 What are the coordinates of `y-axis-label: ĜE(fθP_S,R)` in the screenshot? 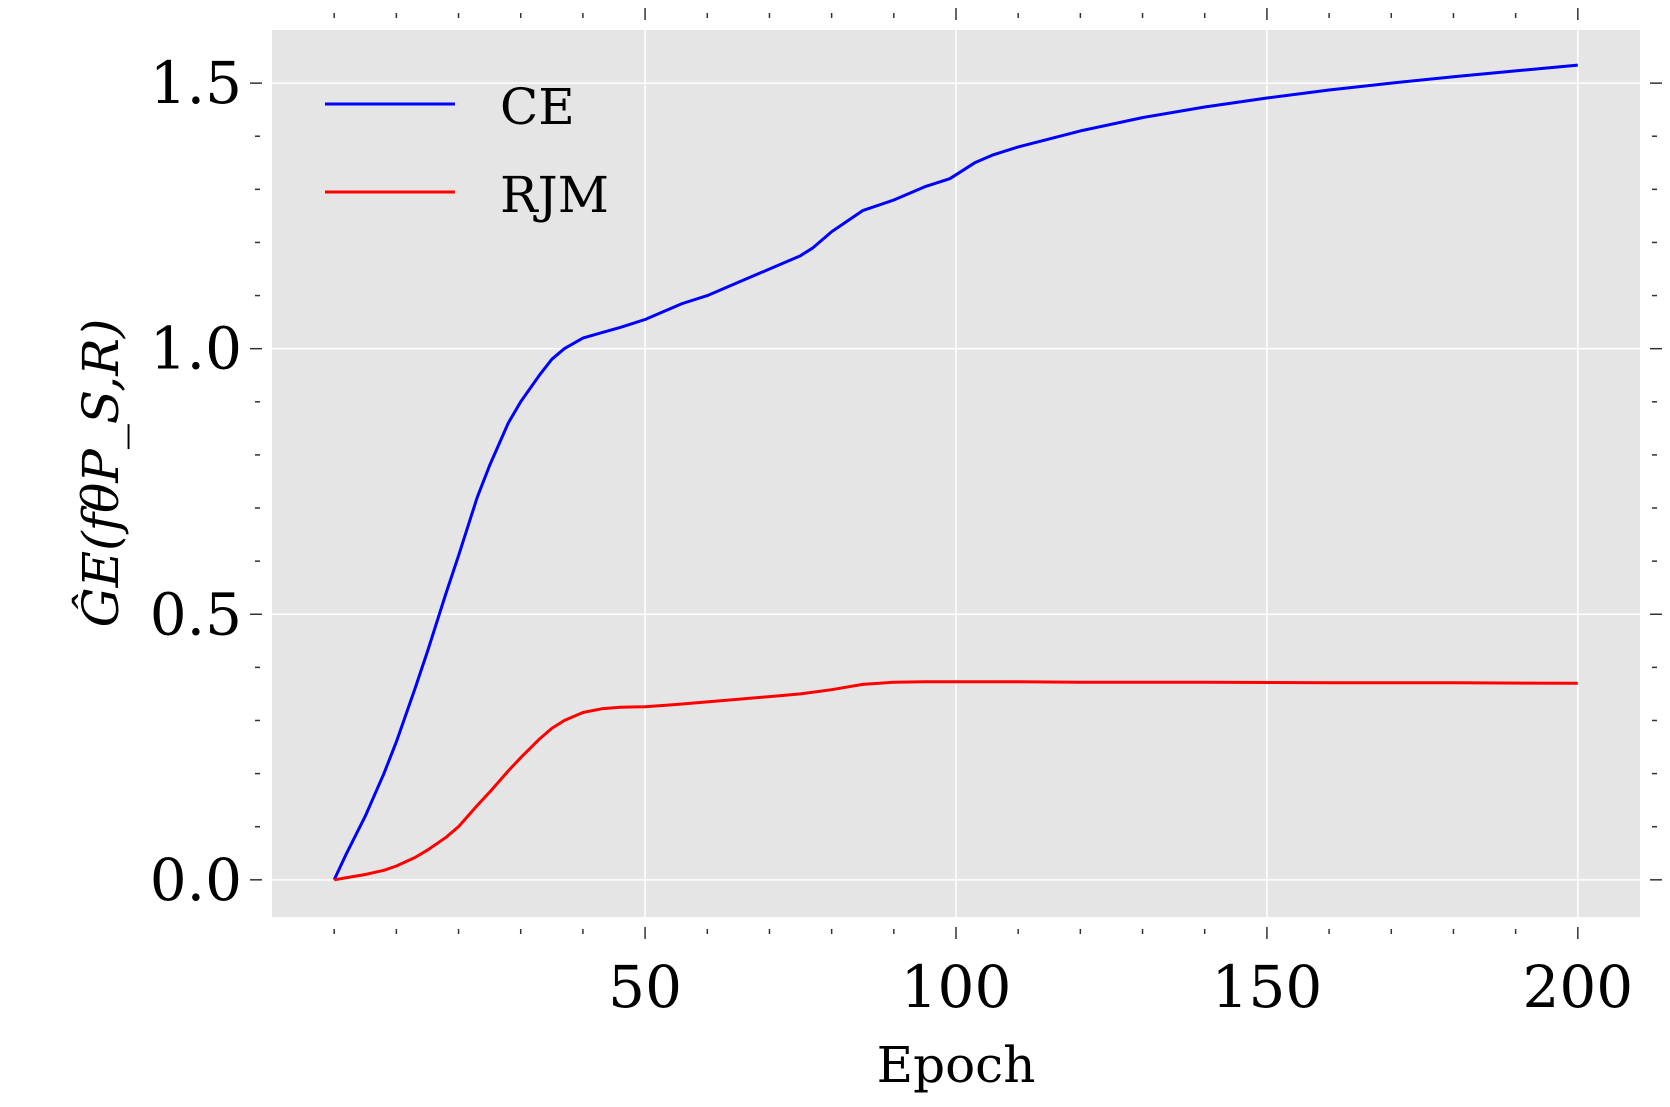 It's located at (100, 473).